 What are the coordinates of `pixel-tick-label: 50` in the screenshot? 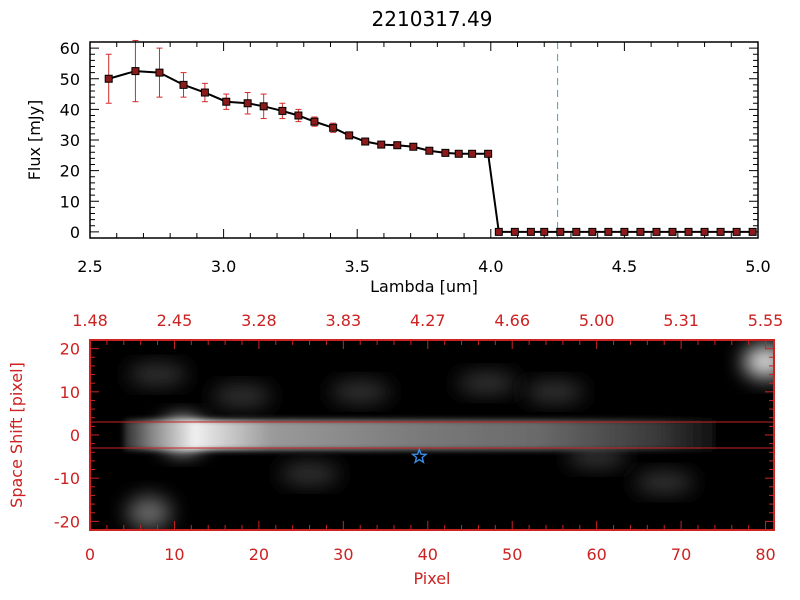 It's located at (512, 554).